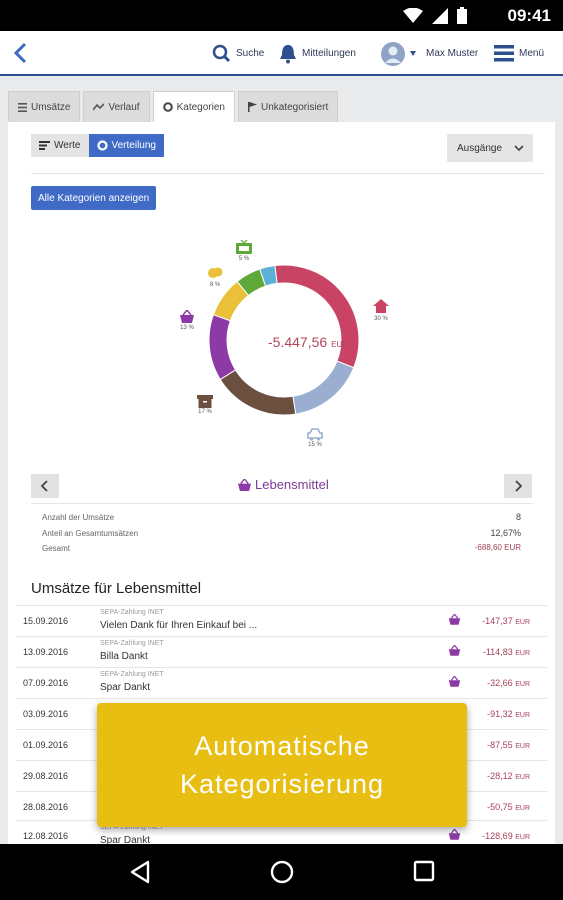 The image size is (563, 900). I want to click on nav-recents-icon, so click(424, 871).